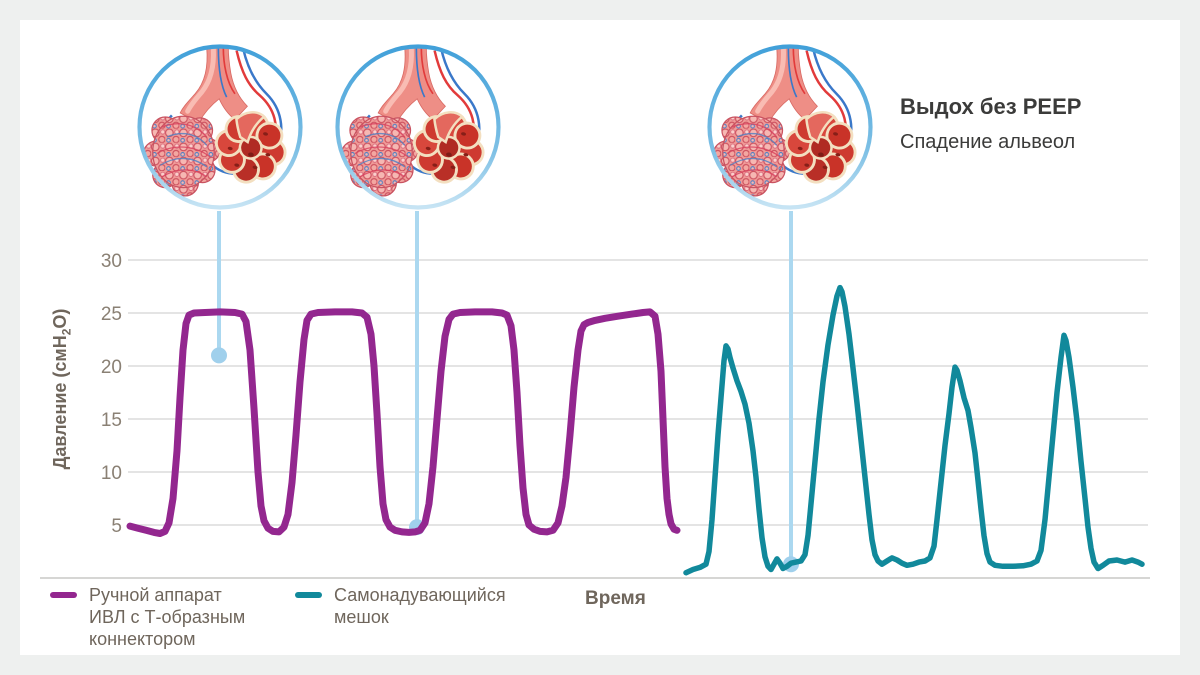  Describe the element at coordinates (111, 367) in the screenshot. I see `y-tick-label: 20` at that location.